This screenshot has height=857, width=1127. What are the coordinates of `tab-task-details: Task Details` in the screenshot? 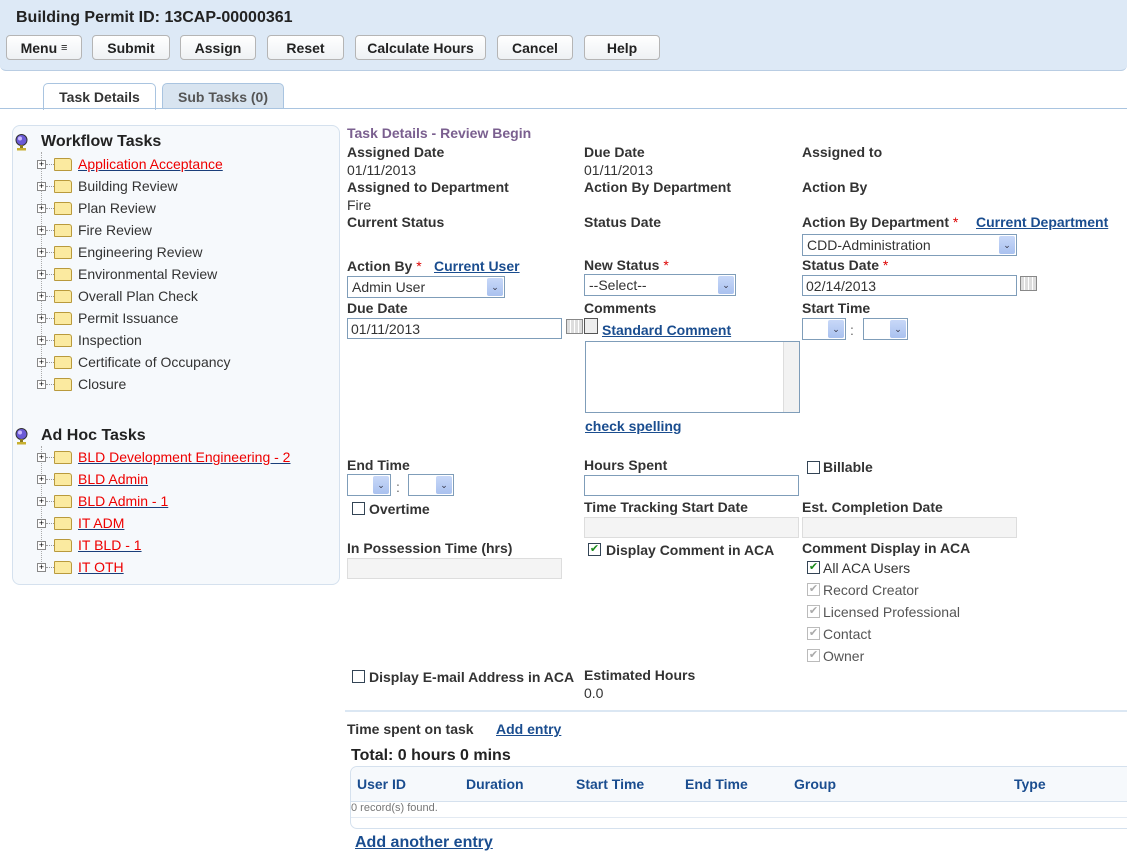 It's located at (99, 96).